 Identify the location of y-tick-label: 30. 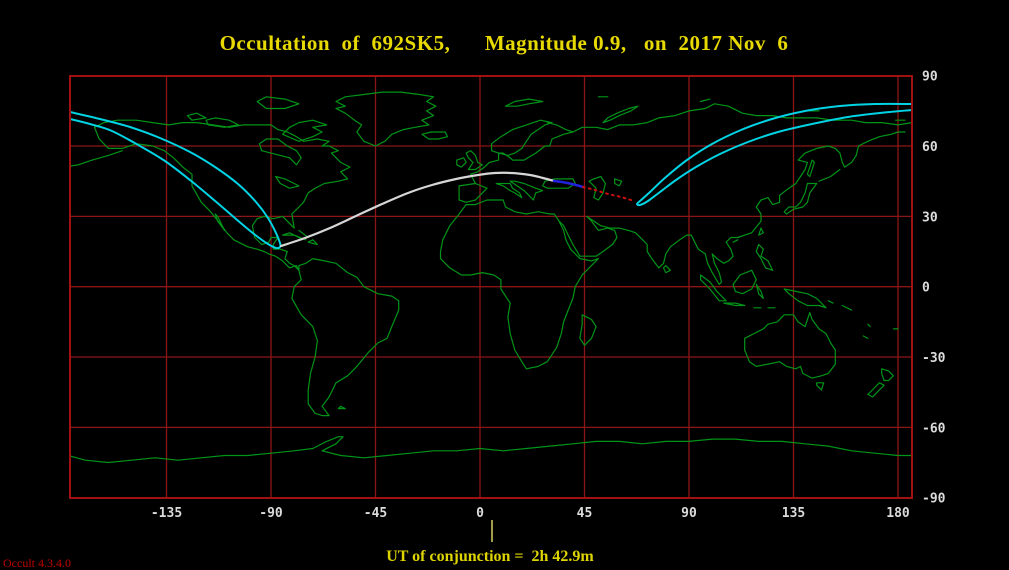
(930, 217).